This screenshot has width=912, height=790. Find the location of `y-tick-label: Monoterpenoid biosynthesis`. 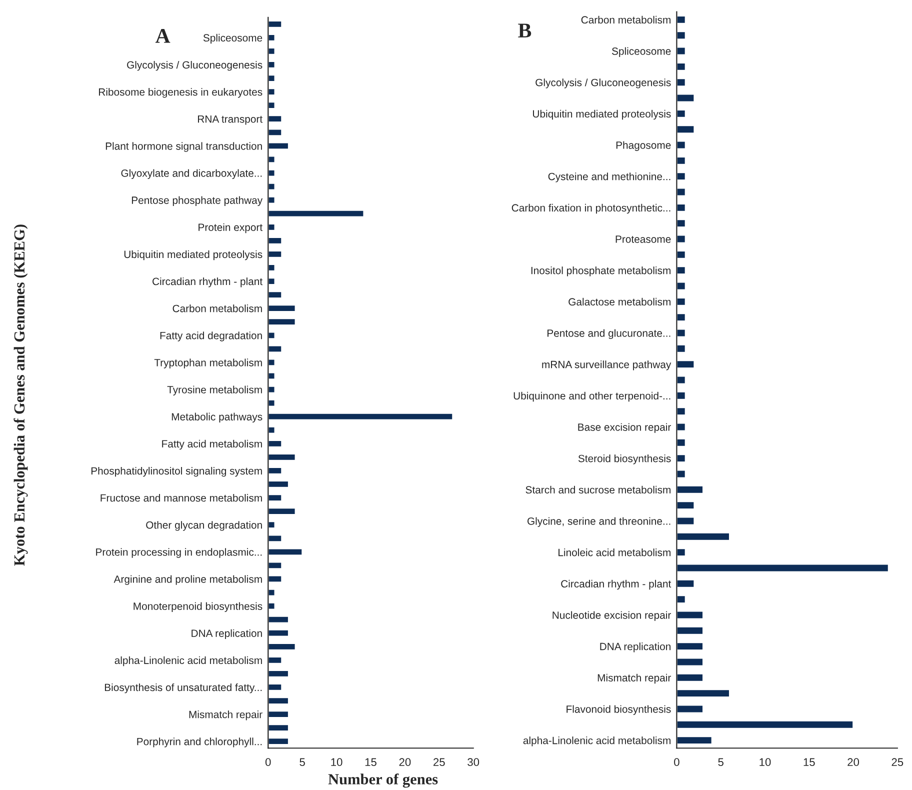

y-tick-label: Monoterpenoid biosynthesis is located at coordinates (198, 607).